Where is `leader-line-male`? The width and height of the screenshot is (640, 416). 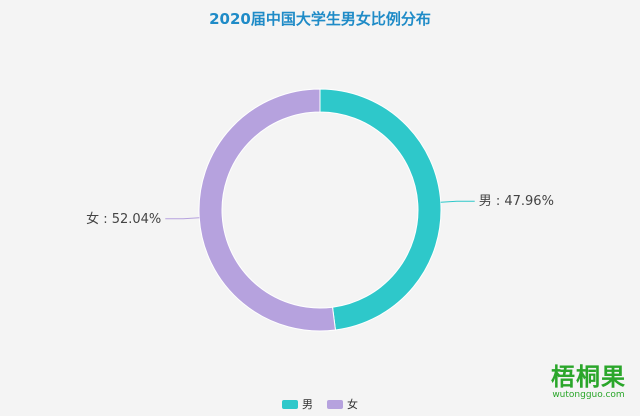
leader-line-male is located at coordinates (457, 201).